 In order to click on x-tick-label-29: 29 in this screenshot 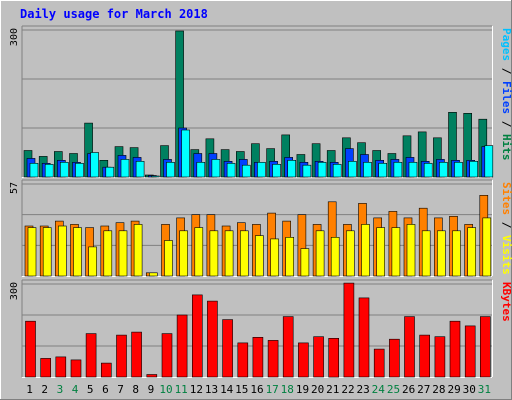, I will do `click(453, 389)`.